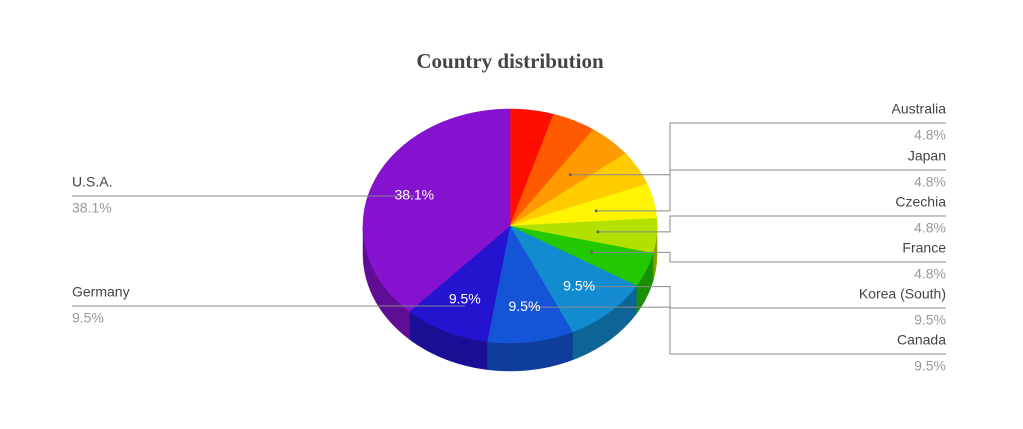 This screenshot has height=429, width=1023. Describe the element at coordinates (920, 202) in the screenshot. I see `legend-label: Czechia` at that location.